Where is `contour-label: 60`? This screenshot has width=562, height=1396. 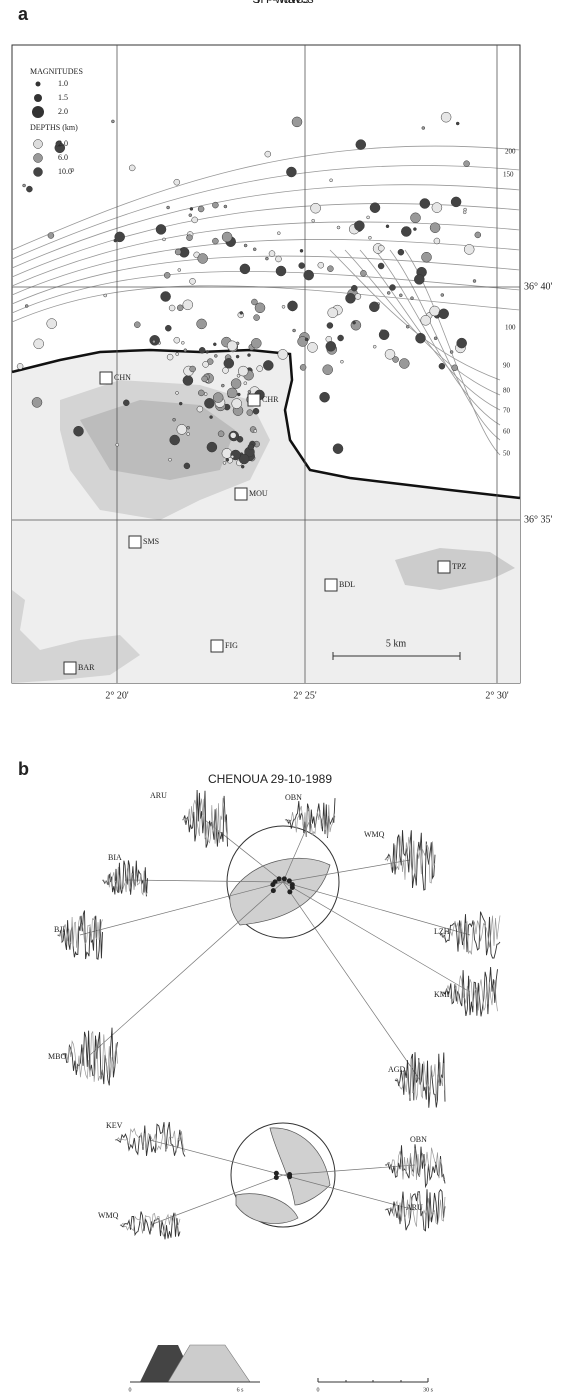 contour-label: 60 is located at coordinates (507, 432).